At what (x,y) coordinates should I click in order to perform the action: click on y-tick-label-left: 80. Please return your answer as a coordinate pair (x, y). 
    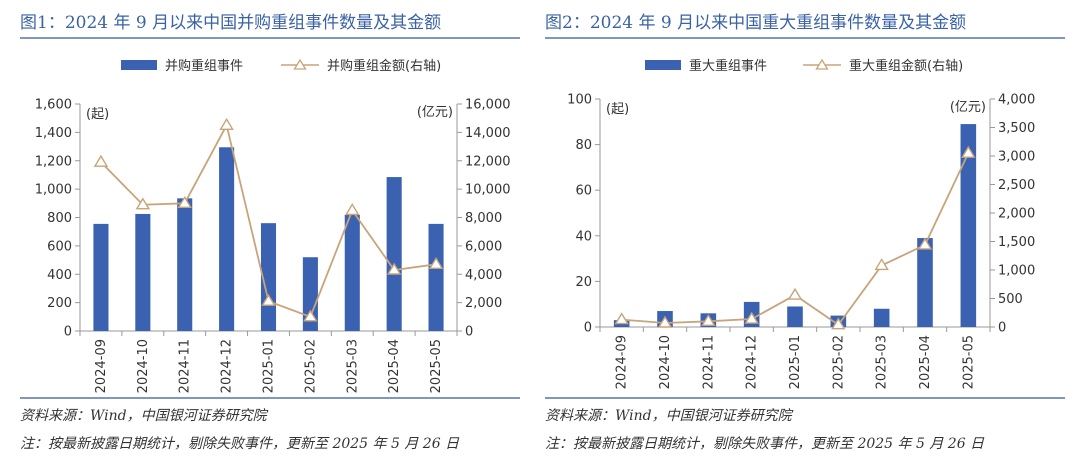
    Looking at the image, I should click on (583, 145).